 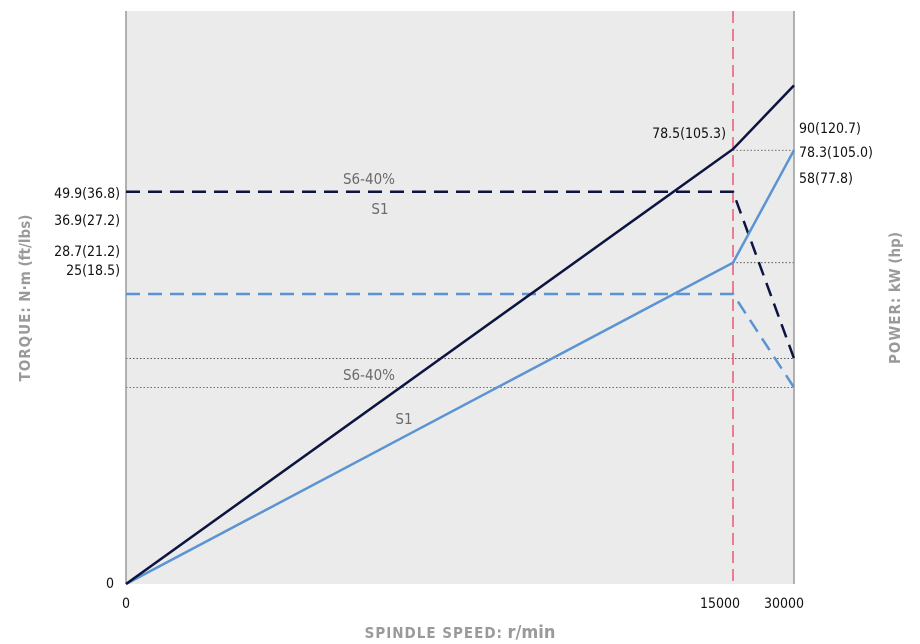 What do you see at coordinates (379, 209) in the screenshot?
I see `series-label-s1-torque: S1` at bounding box center [379, 209].